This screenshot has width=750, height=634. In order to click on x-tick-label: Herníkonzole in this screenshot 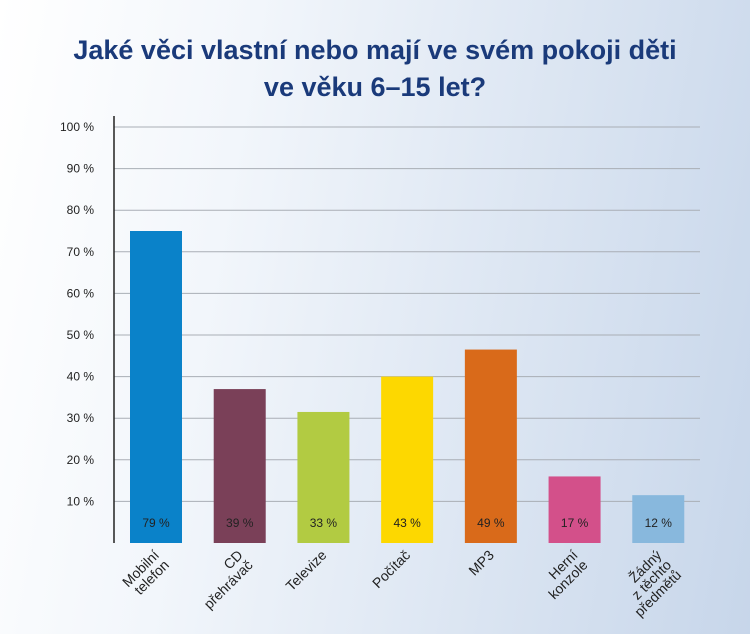, I will do `click(562, 574)`.